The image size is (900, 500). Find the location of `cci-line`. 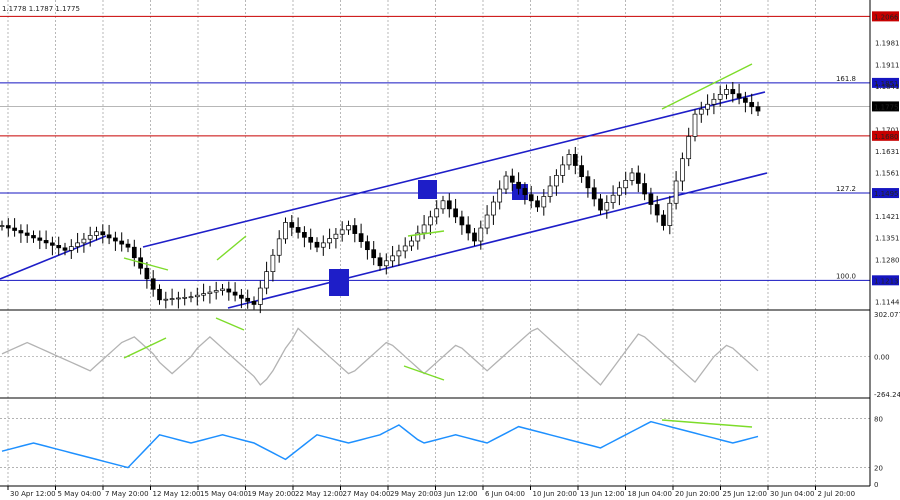

cci-line is located at coordinates (380, 356).